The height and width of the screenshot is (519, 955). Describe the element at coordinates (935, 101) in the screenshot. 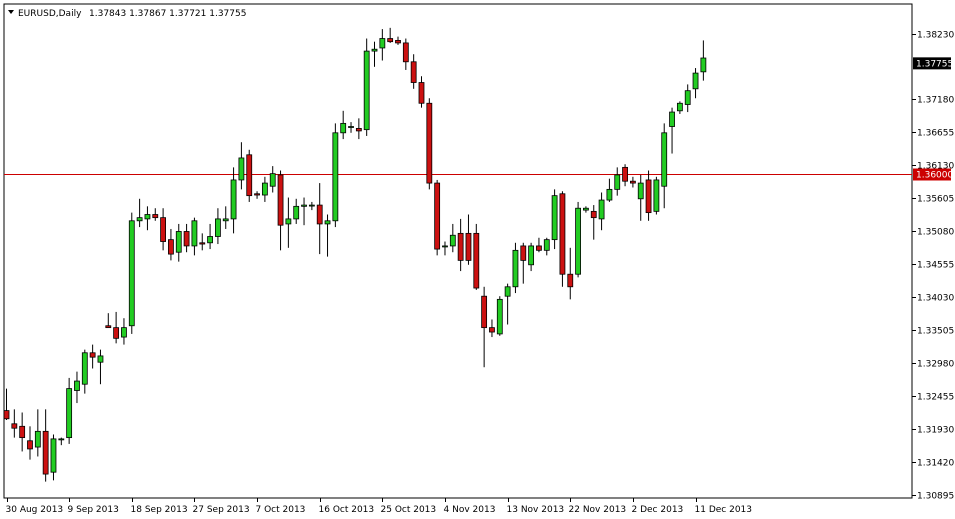

I see `y-tick-label: 1.37180` at that location.